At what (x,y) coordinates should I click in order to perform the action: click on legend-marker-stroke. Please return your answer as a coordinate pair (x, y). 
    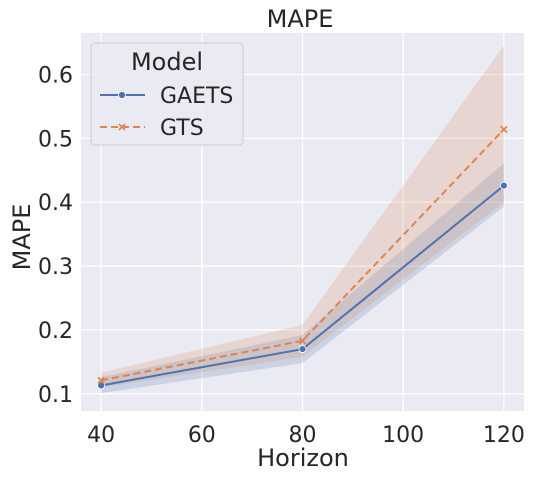
    Looking at the image, I should click on (122, 127).